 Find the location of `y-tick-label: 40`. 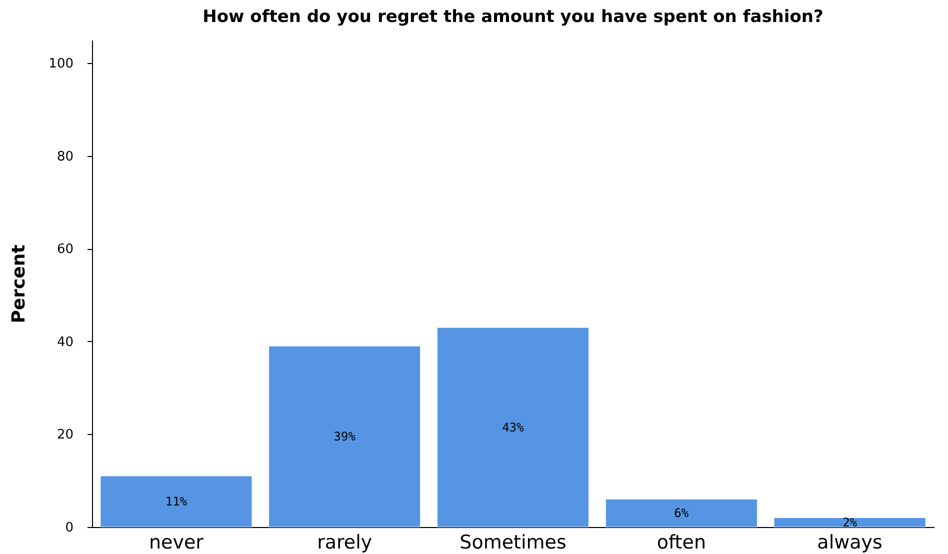

y-tick-label: 40 is located at coordinates (65, 342).